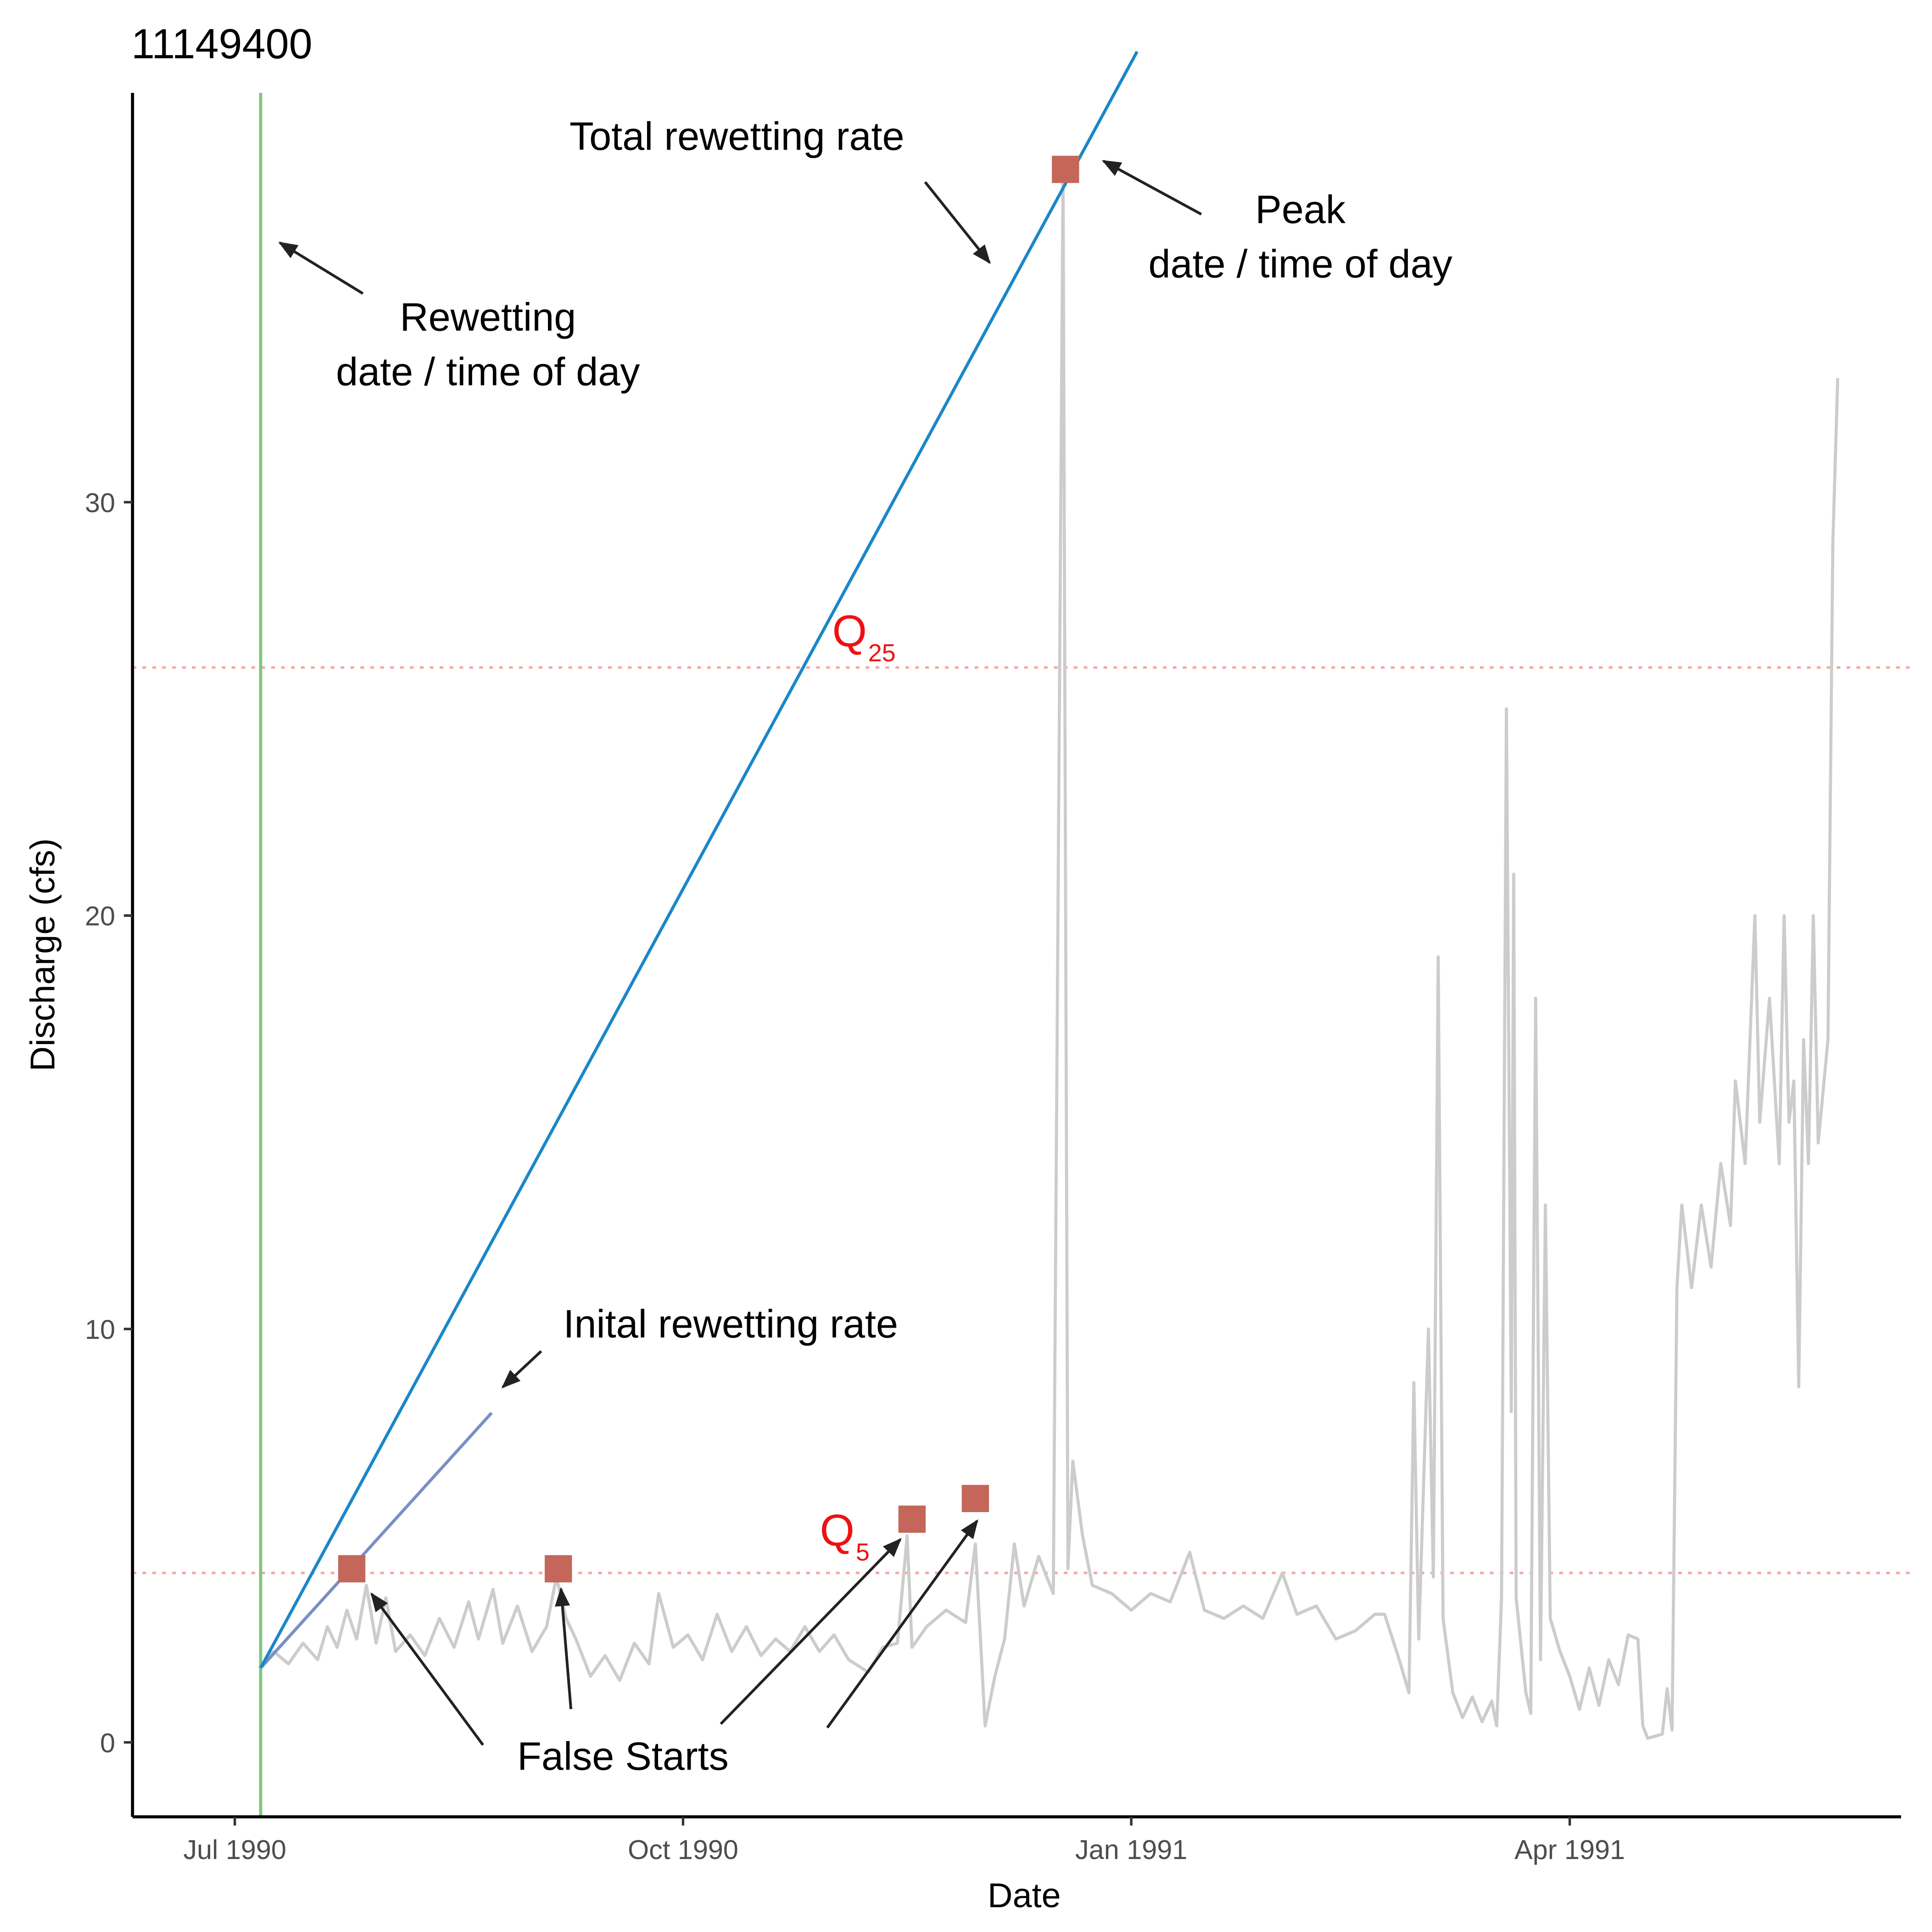 Image resolution: width=1932 pixels, height=1932 pixels. I want to click on annotation-text: Total rewetting rate, so click(737, 137).